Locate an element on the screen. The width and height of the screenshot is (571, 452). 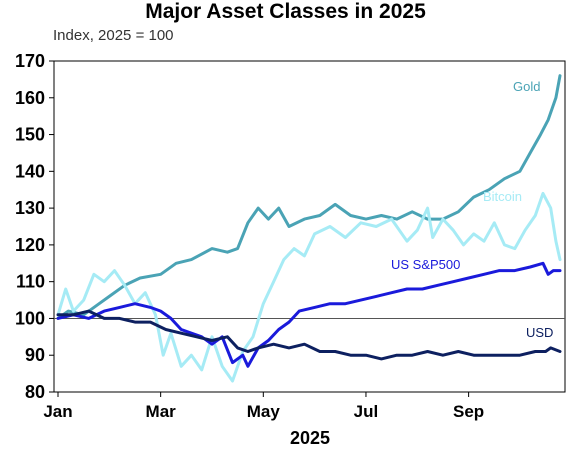
series-label-usd: USD is located at coordinates (539, 332).